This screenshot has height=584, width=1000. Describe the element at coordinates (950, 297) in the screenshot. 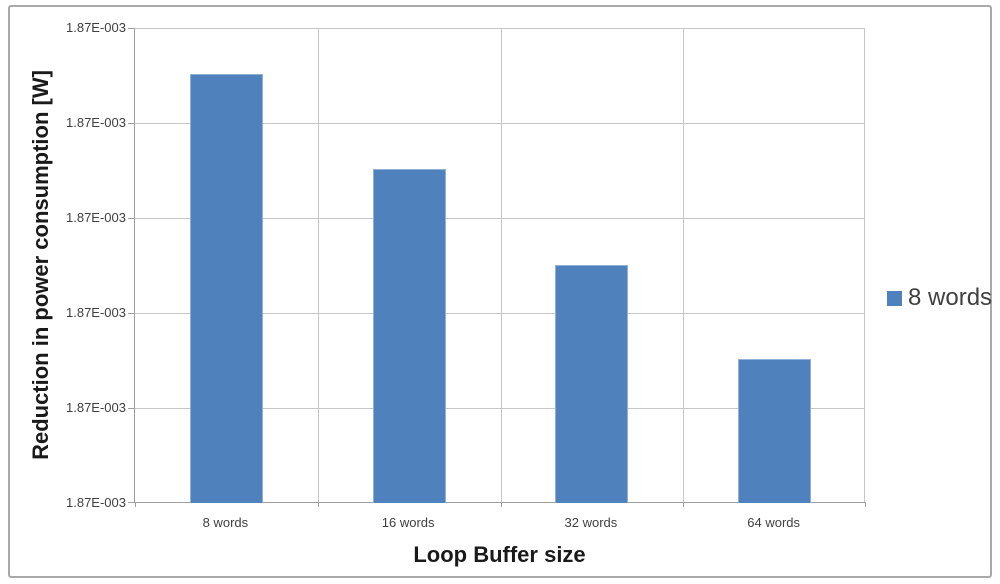

I see `legend-label: 8 words` at that location.